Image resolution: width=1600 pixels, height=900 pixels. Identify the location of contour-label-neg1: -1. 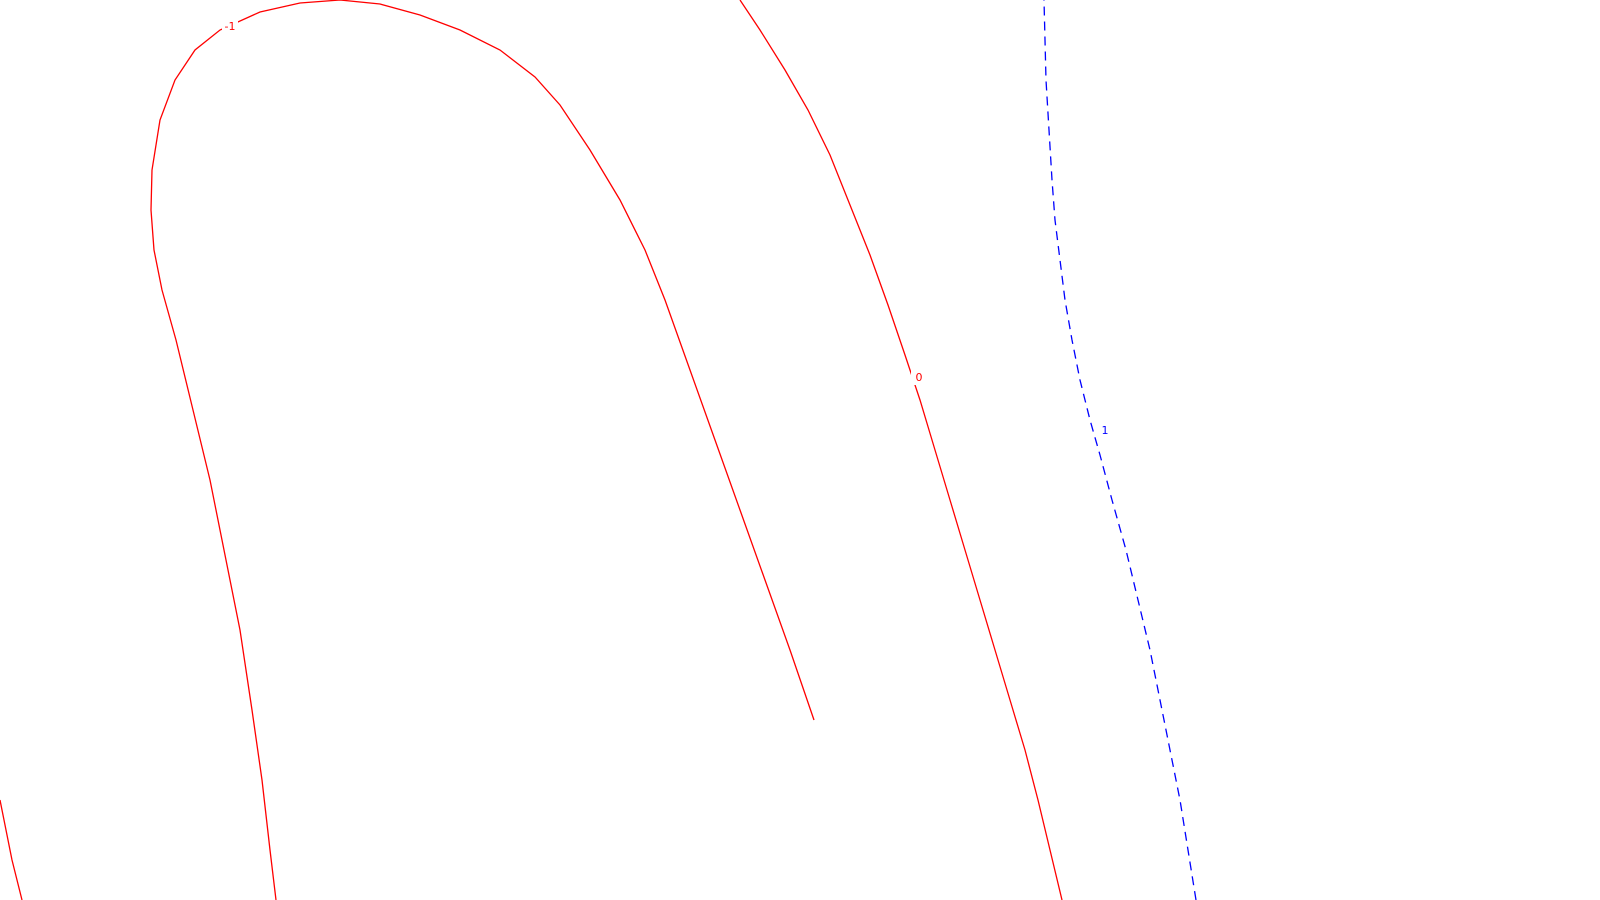
(230, 26).